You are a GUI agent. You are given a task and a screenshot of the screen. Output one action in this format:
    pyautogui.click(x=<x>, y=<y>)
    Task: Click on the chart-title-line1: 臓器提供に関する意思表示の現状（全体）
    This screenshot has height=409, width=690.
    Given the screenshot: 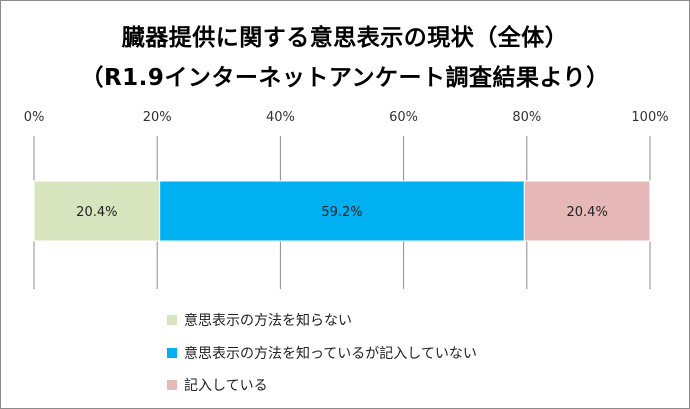 What is the action you would take?
    pyautogui.click(x=345, y=38)
    